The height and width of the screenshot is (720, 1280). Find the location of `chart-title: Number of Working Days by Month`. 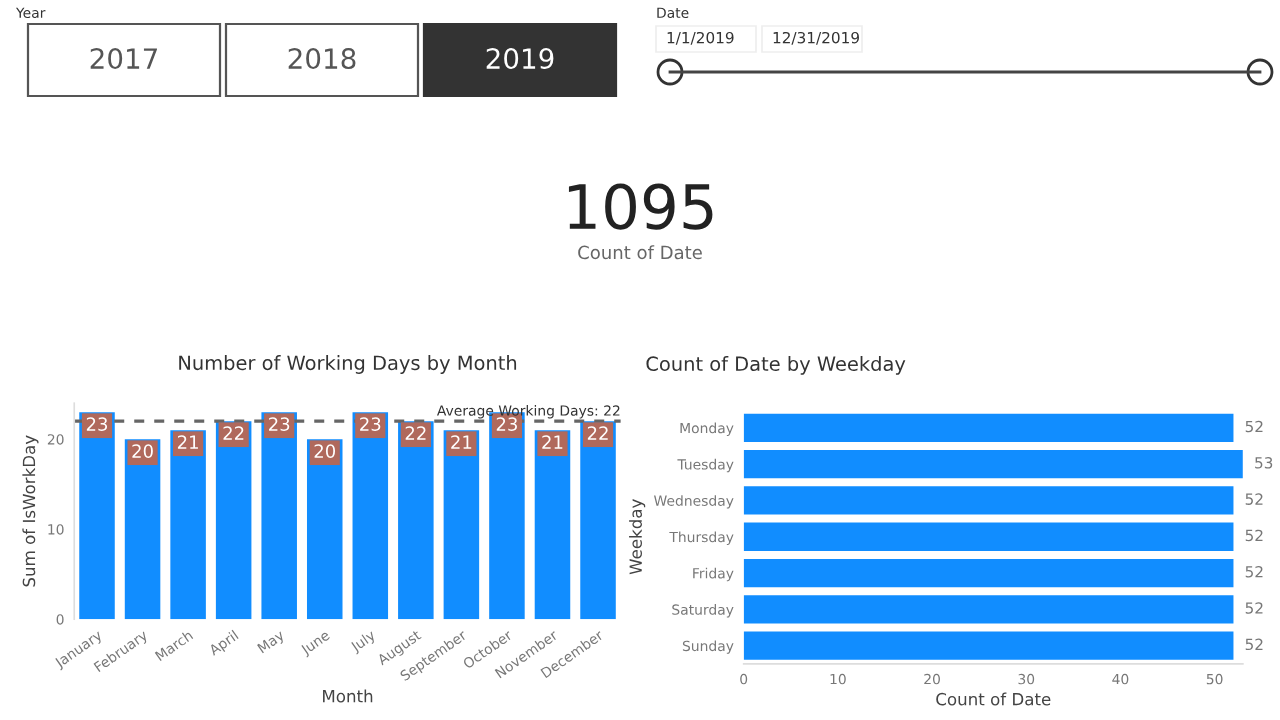

chart-title: Number of Working Days by Month is located at coordinates (348, 364).